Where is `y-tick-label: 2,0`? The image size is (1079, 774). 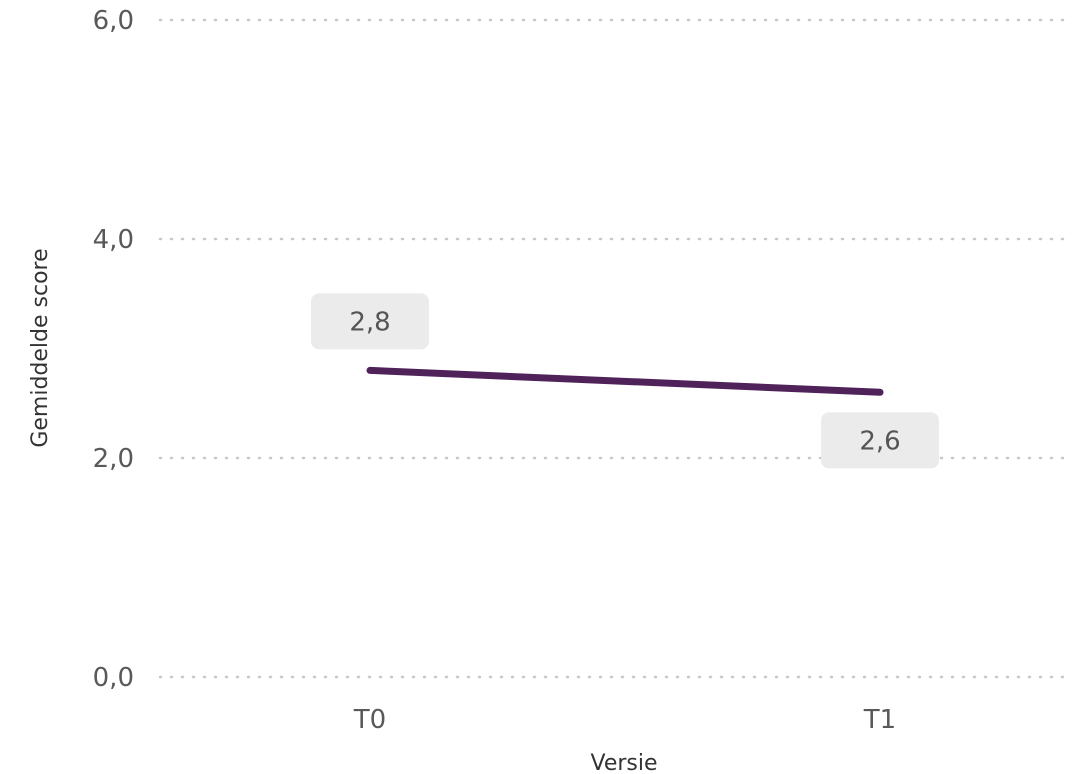 y-tick-label: 2,0 is located at coordinates (113, 459).